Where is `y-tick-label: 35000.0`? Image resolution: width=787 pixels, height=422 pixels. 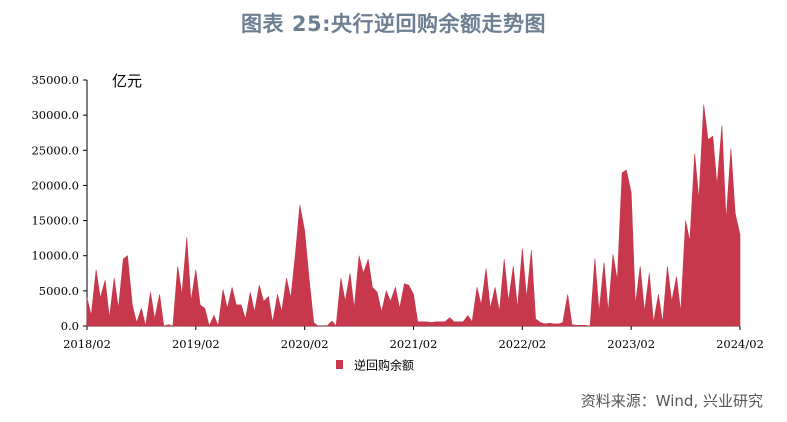 y-tick-label: 35000.0 is located at coordinates (55, 80).